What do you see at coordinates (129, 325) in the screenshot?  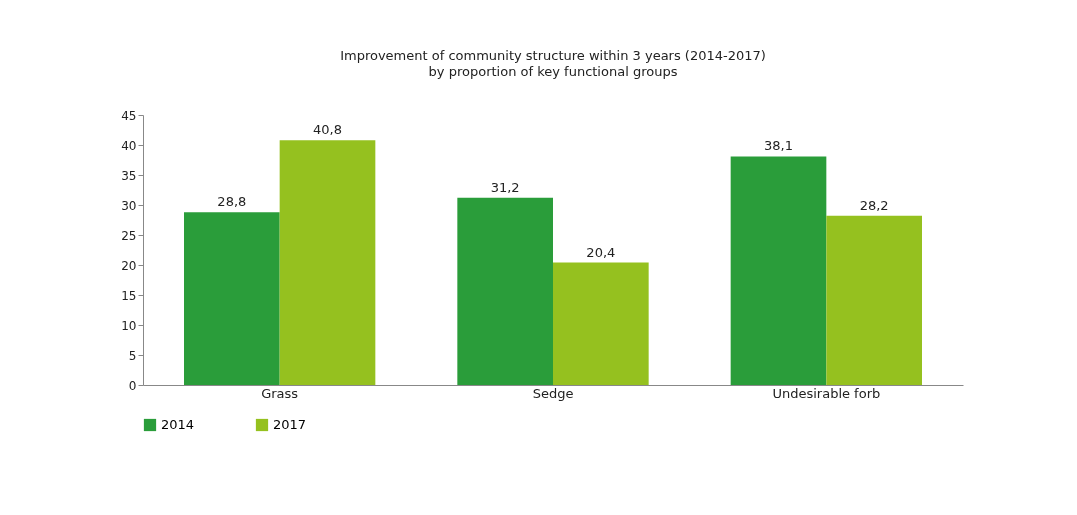 I see `y-tick-label: 10` at bounding box center [129, 325].